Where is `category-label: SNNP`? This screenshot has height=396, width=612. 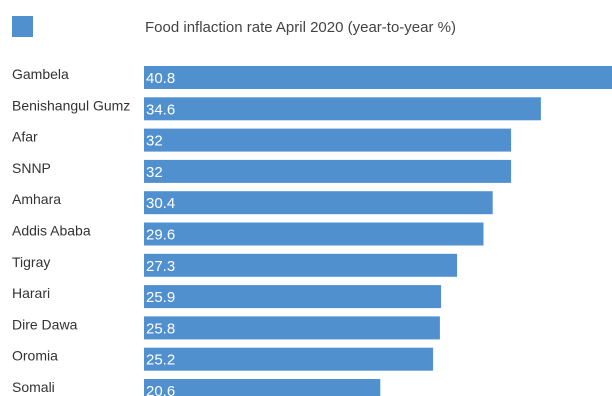 category-label: SNNP is located at coordinates (31, 168).